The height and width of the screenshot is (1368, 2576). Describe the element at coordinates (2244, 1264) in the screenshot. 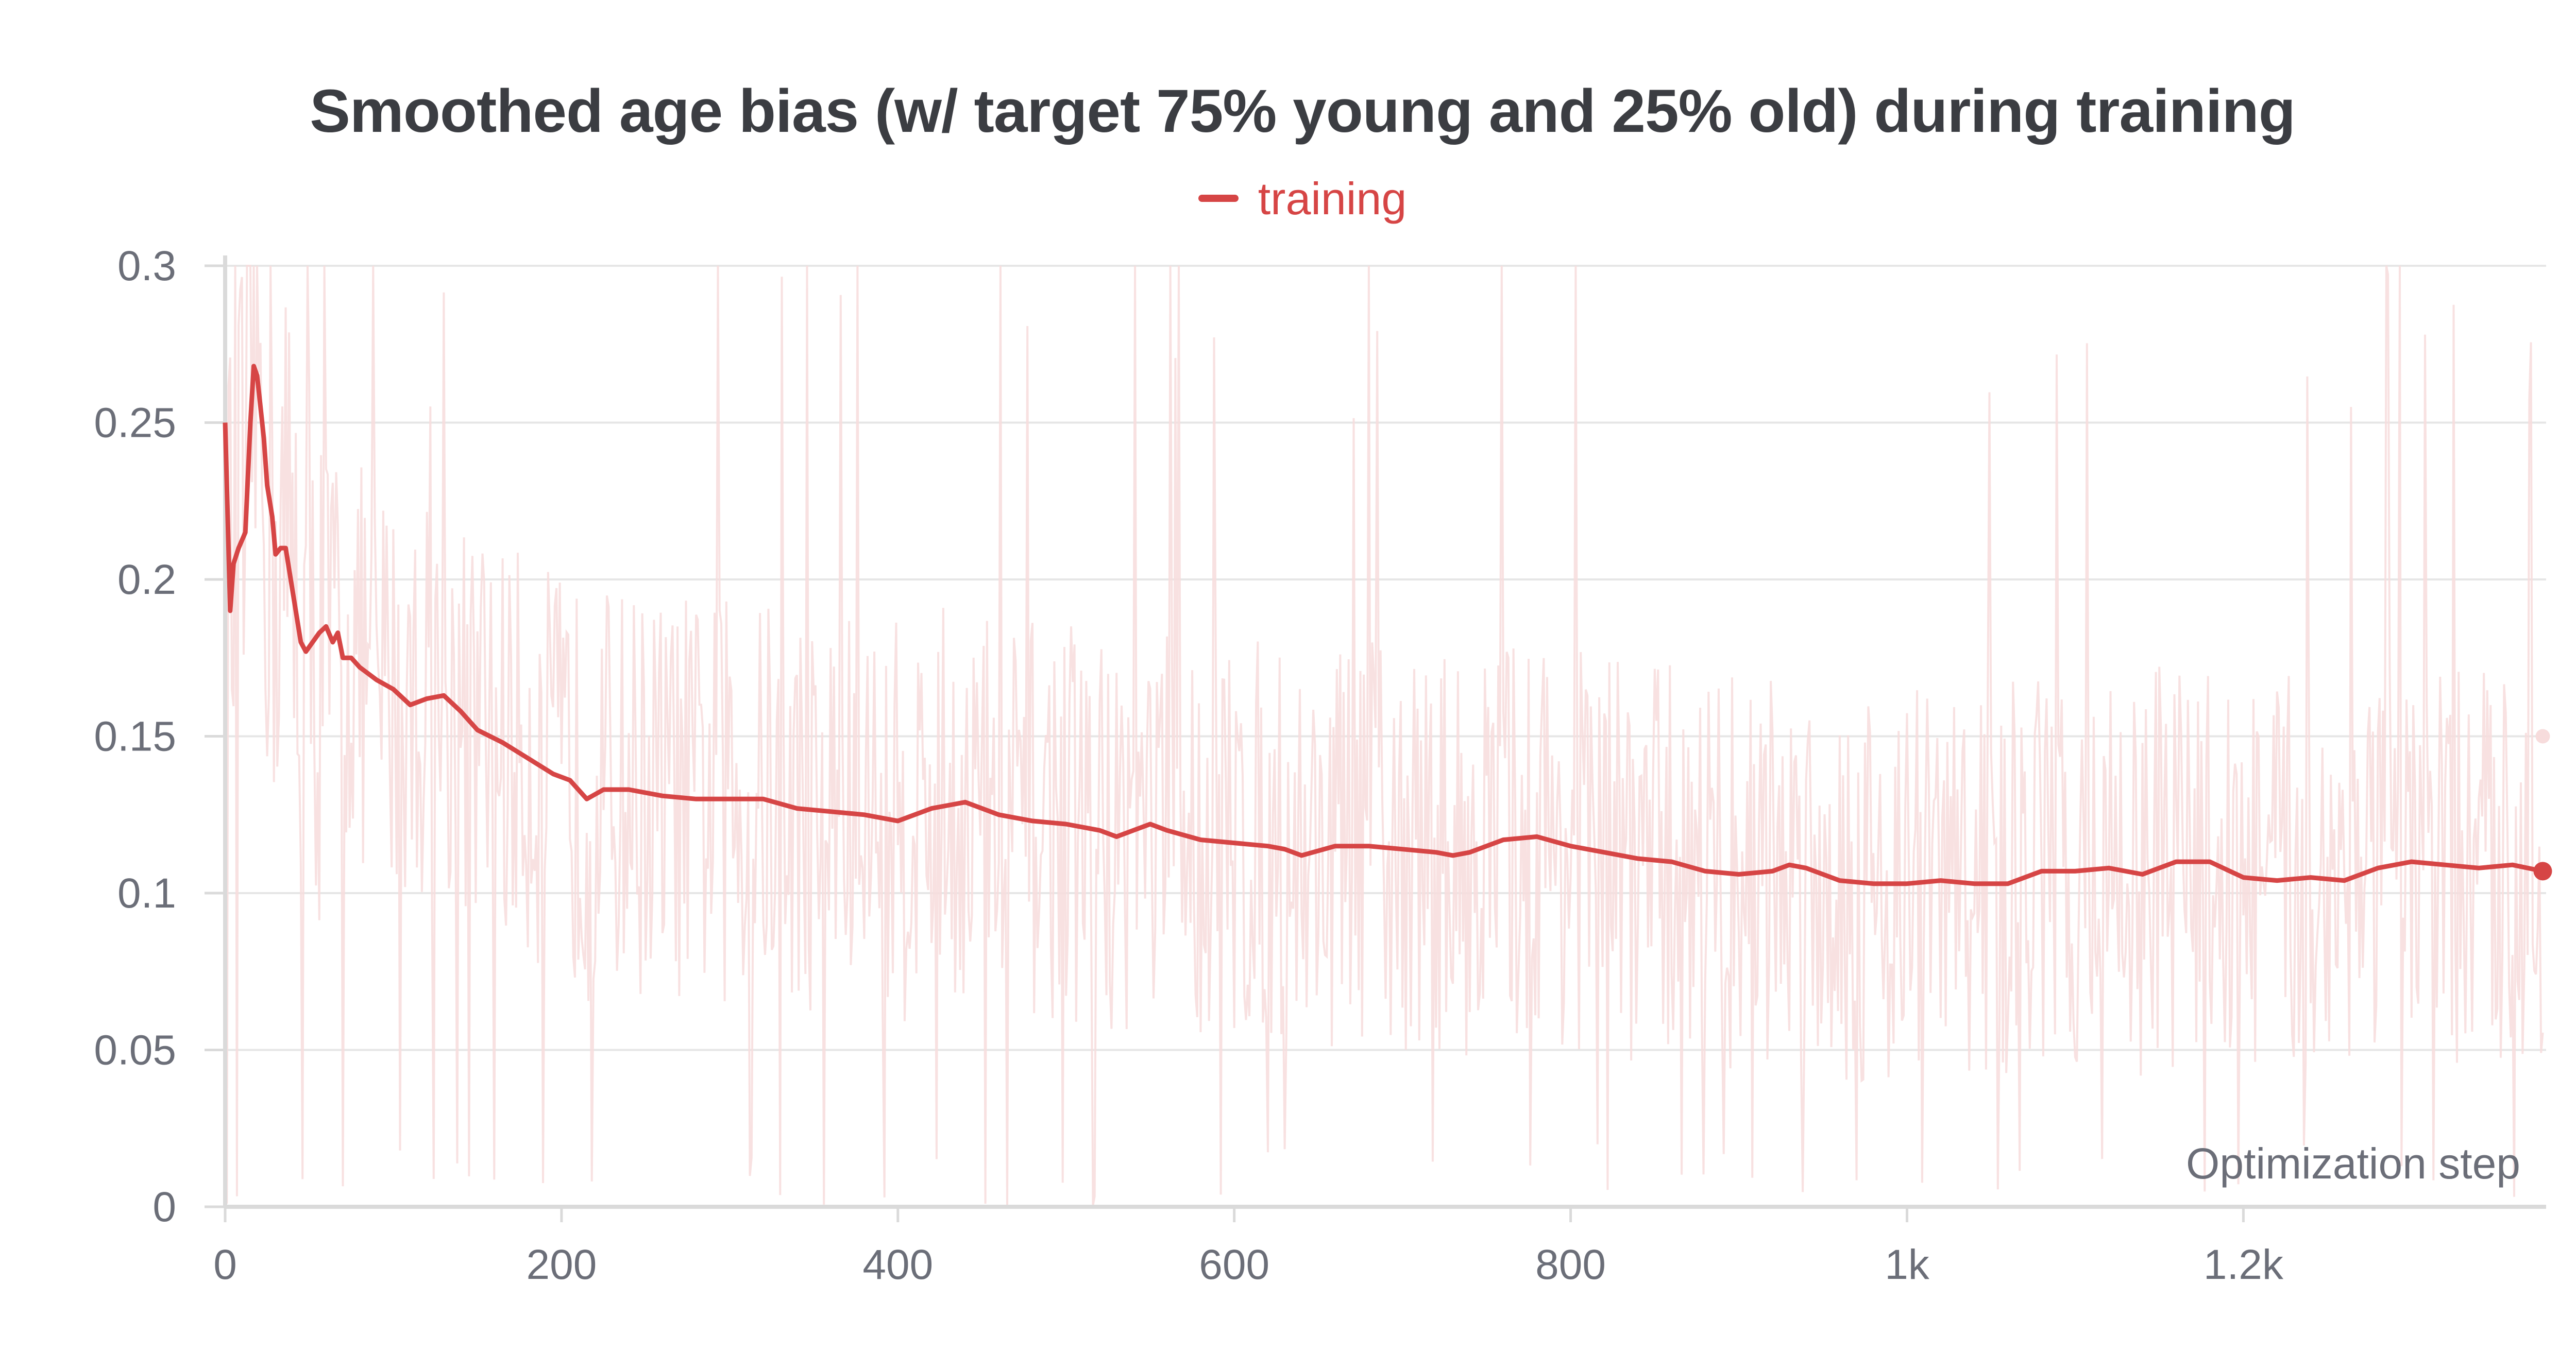

I see `x-tick-label: 1.2k` at that location.